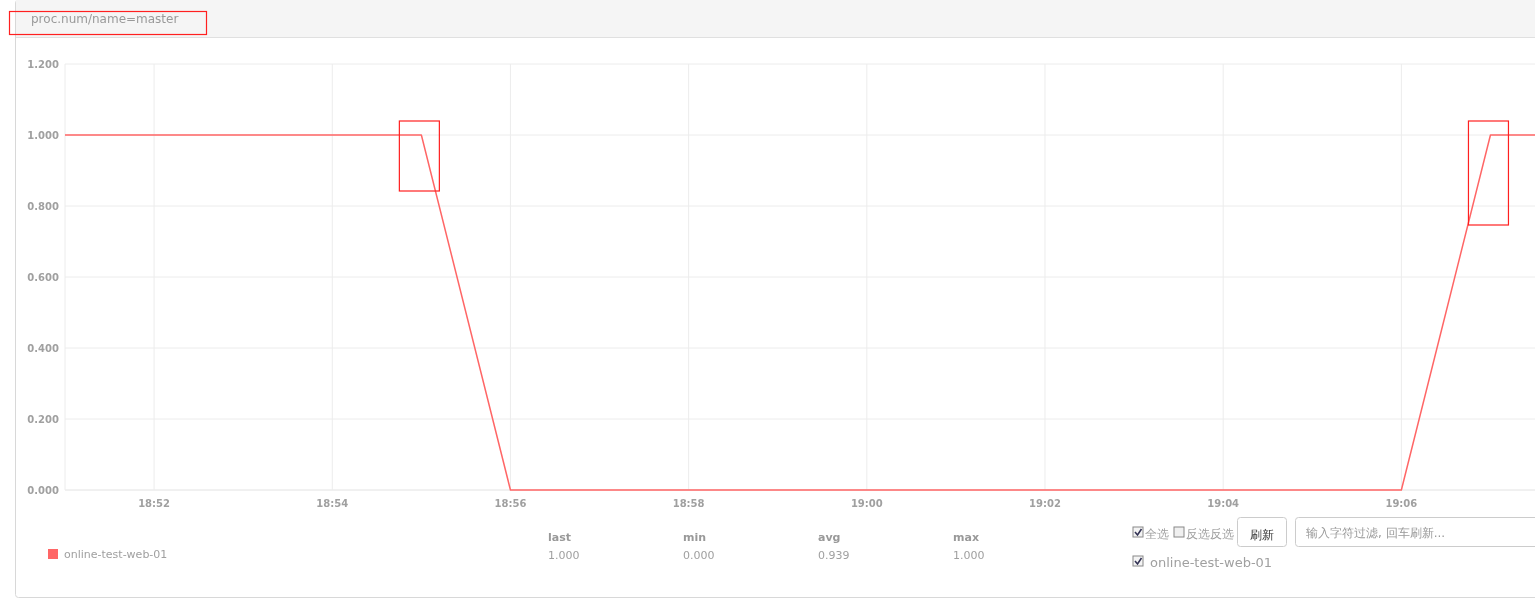 The width and height of the screenshot is (1535, 606). Describe the element at coordinates (43, 135) in the screenshot. I see `y-tick-label: 1.000` at that location.